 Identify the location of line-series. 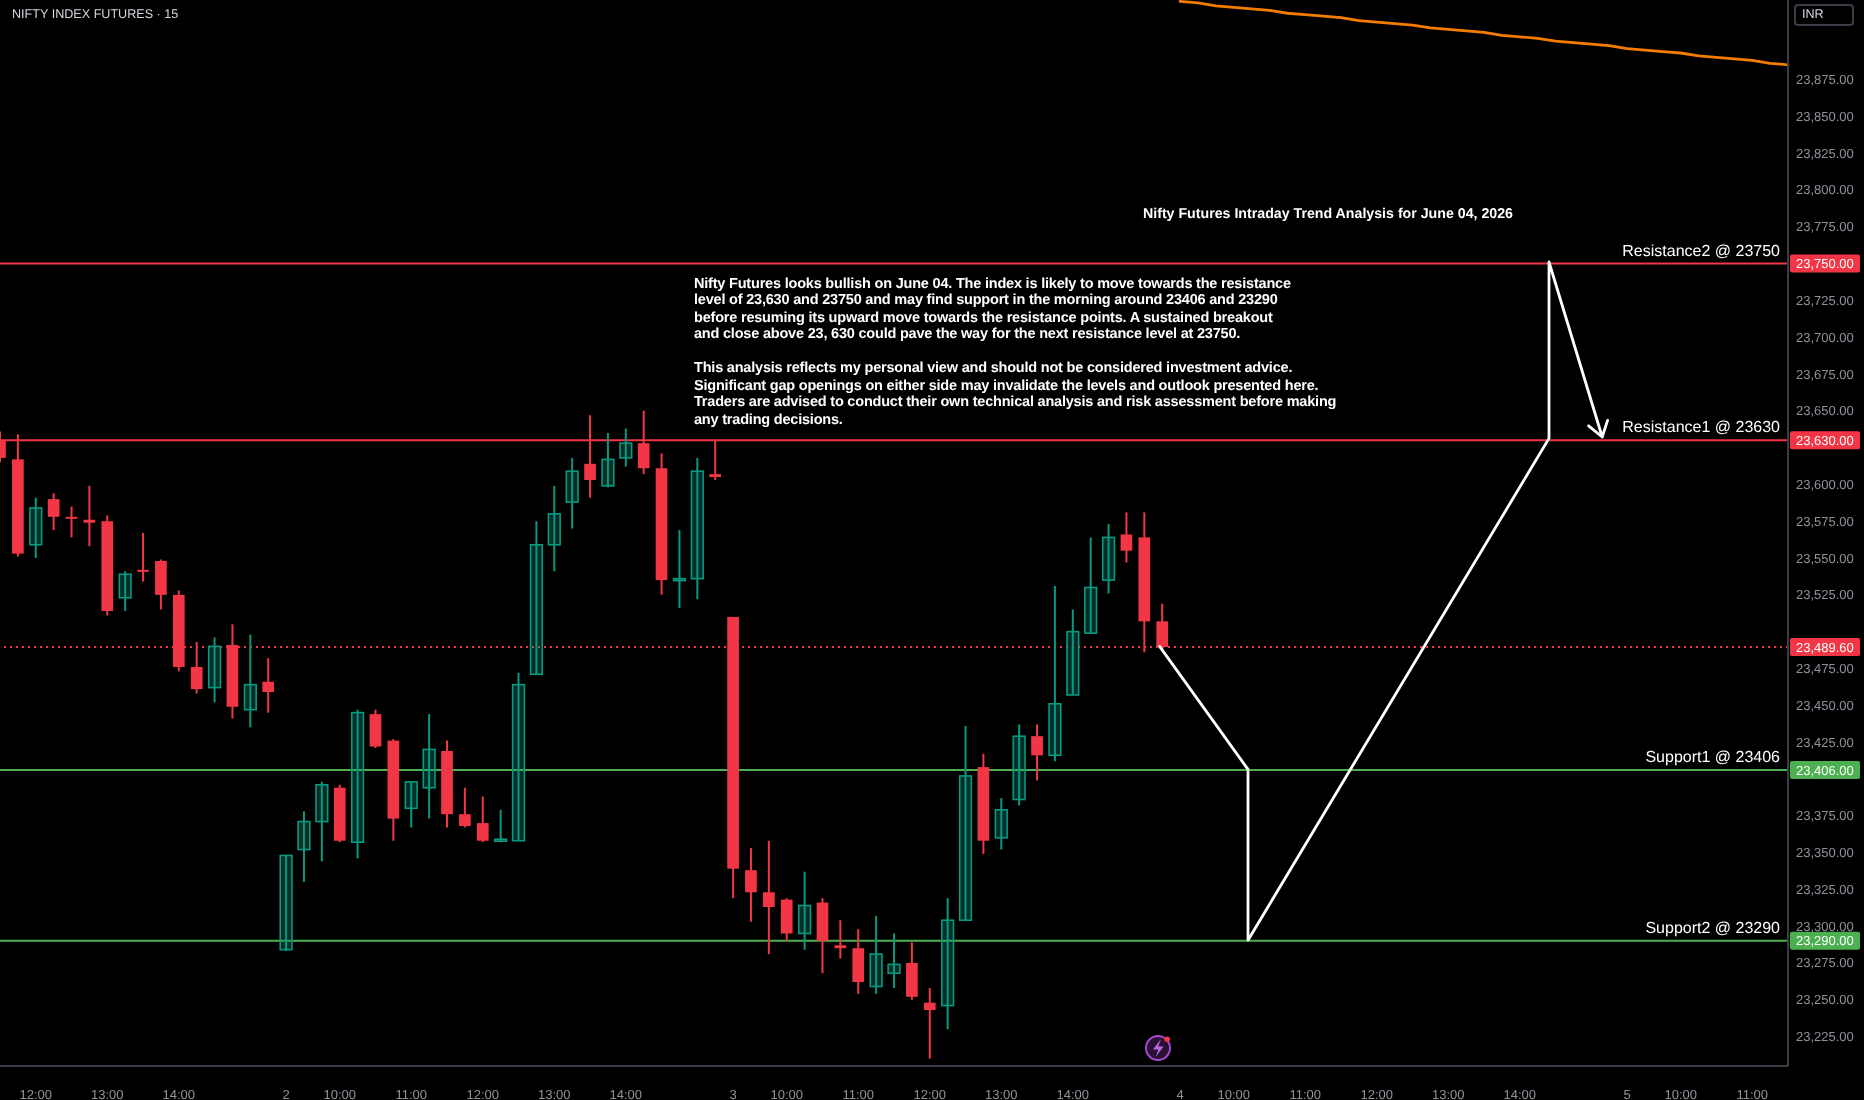
(1484, 33).